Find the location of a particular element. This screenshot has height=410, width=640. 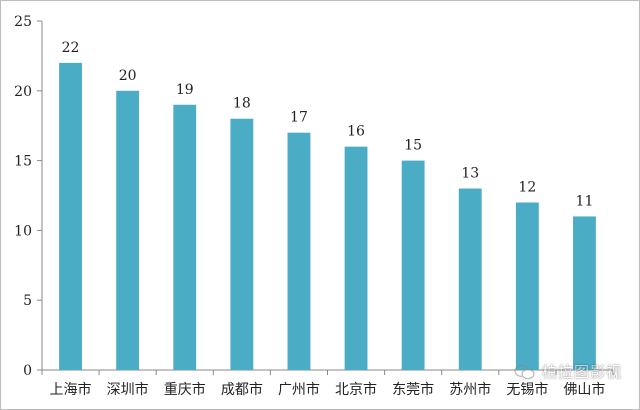

data-label: 19 is located at coordinates (185, 90).